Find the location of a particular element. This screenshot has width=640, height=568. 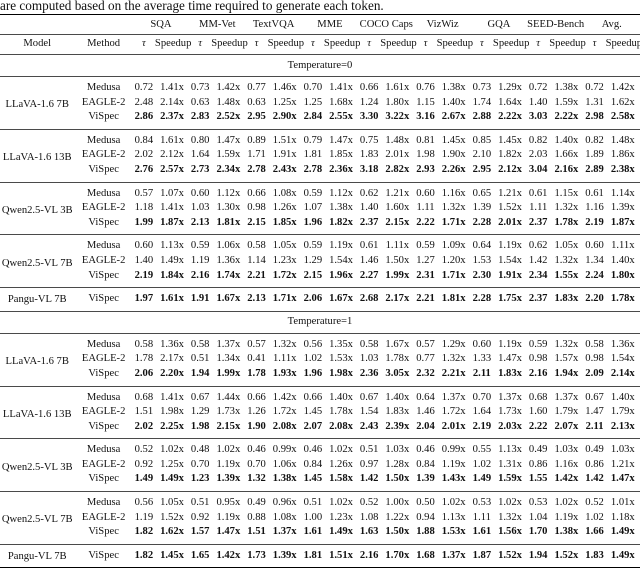

tau-value: 0.58 is located at coordinates (256, 244).